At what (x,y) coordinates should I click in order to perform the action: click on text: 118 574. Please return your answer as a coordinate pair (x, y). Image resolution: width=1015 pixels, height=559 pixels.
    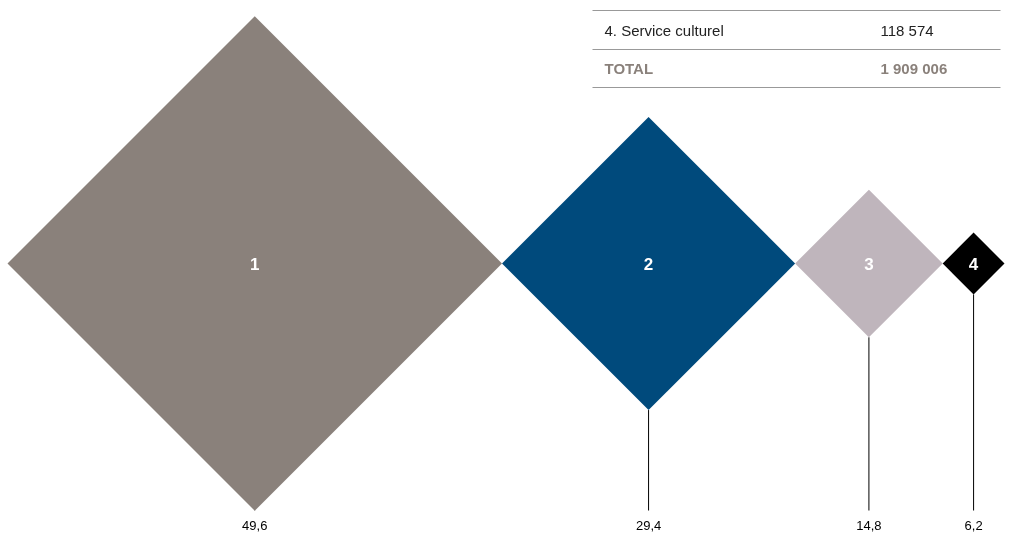
    Looking at the image, I should click on (907, 30).